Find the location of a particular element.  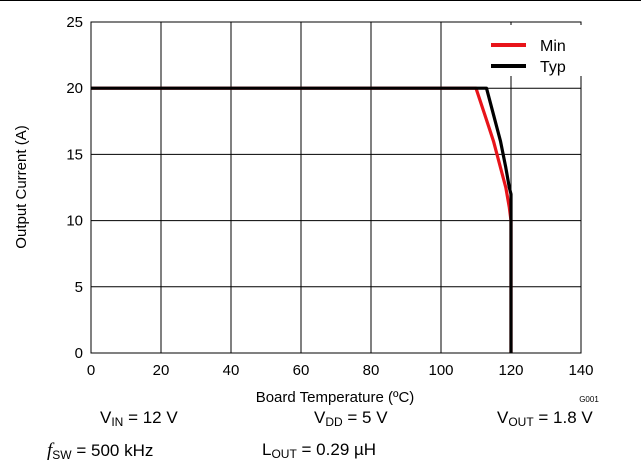

x-axis-label: Board Temperature (ºC) is located at coordinates (335, 397).